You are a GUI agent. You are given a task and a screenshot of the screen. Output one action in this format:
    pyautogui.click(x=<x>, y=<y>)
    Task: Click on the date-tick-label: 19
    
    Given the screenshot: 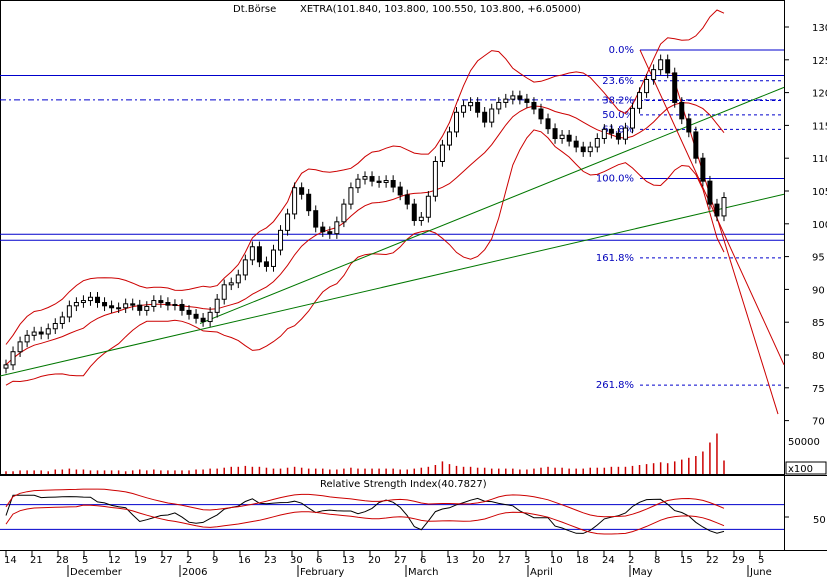 What is the action you would take?
    pyautogui.click(x=140, y=560)
    